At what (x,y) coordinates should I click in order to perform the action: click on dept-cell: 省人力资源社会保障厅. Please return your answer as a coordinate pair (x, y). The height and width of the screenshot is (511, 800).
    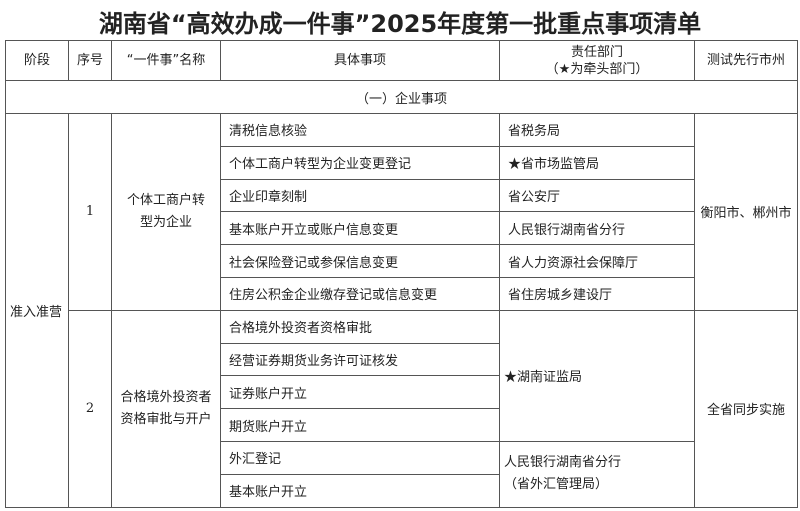
    Looking at the image, I should click on (597, 261).